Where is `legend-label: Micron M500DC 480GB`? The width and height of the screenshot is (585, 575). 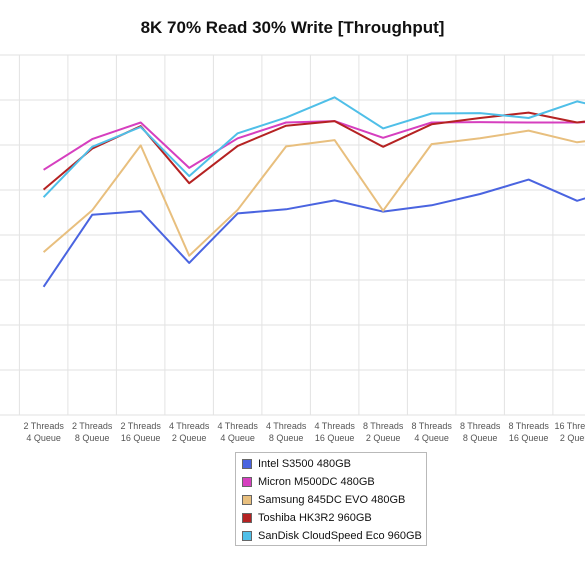 legend-label: Micron M500DC 480GB is located at coordinates (316, 482).